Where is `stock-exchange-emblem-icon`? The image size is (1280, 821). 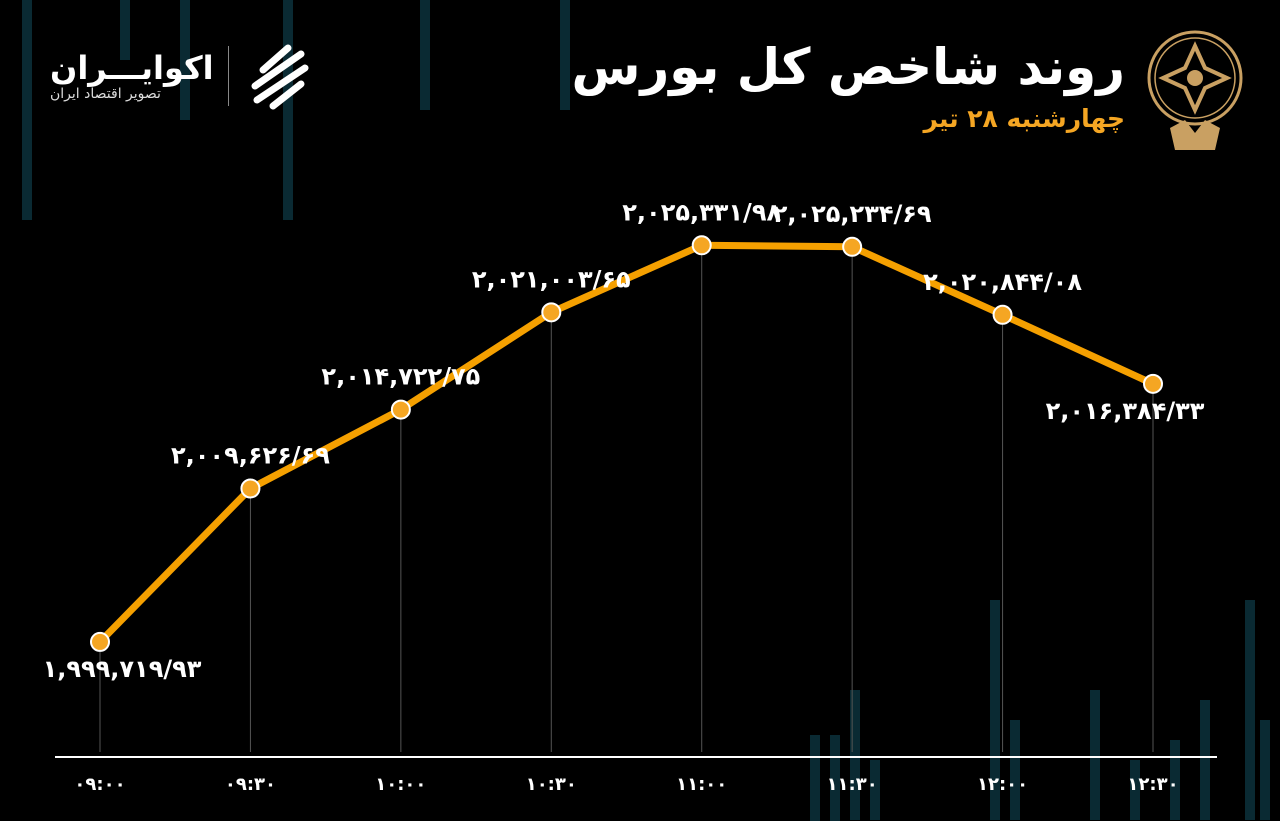
stock-exchange-emblem-icon is located at coordinates (1195, 90).